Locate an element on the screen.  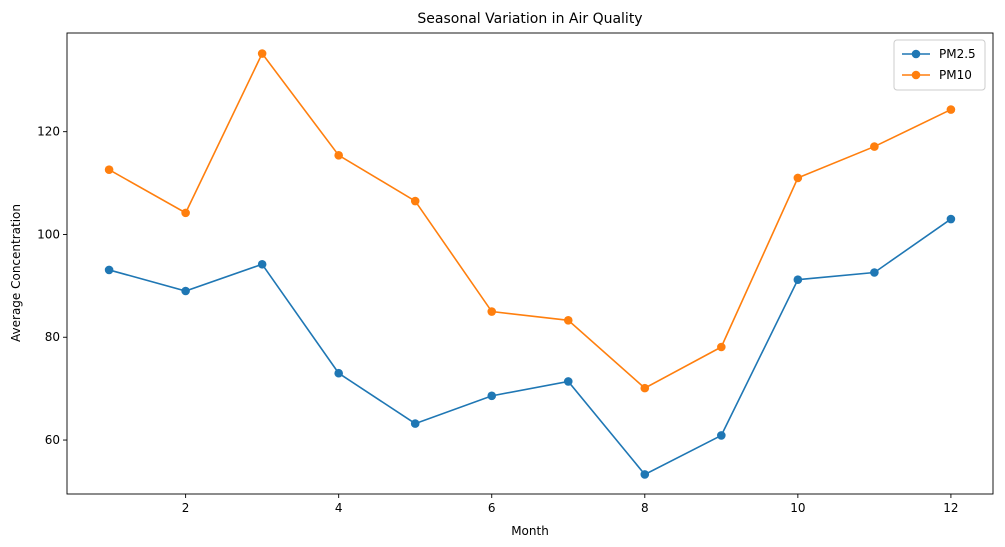
y-axis-title: Average Concentration is located at coordinates (16, 273).